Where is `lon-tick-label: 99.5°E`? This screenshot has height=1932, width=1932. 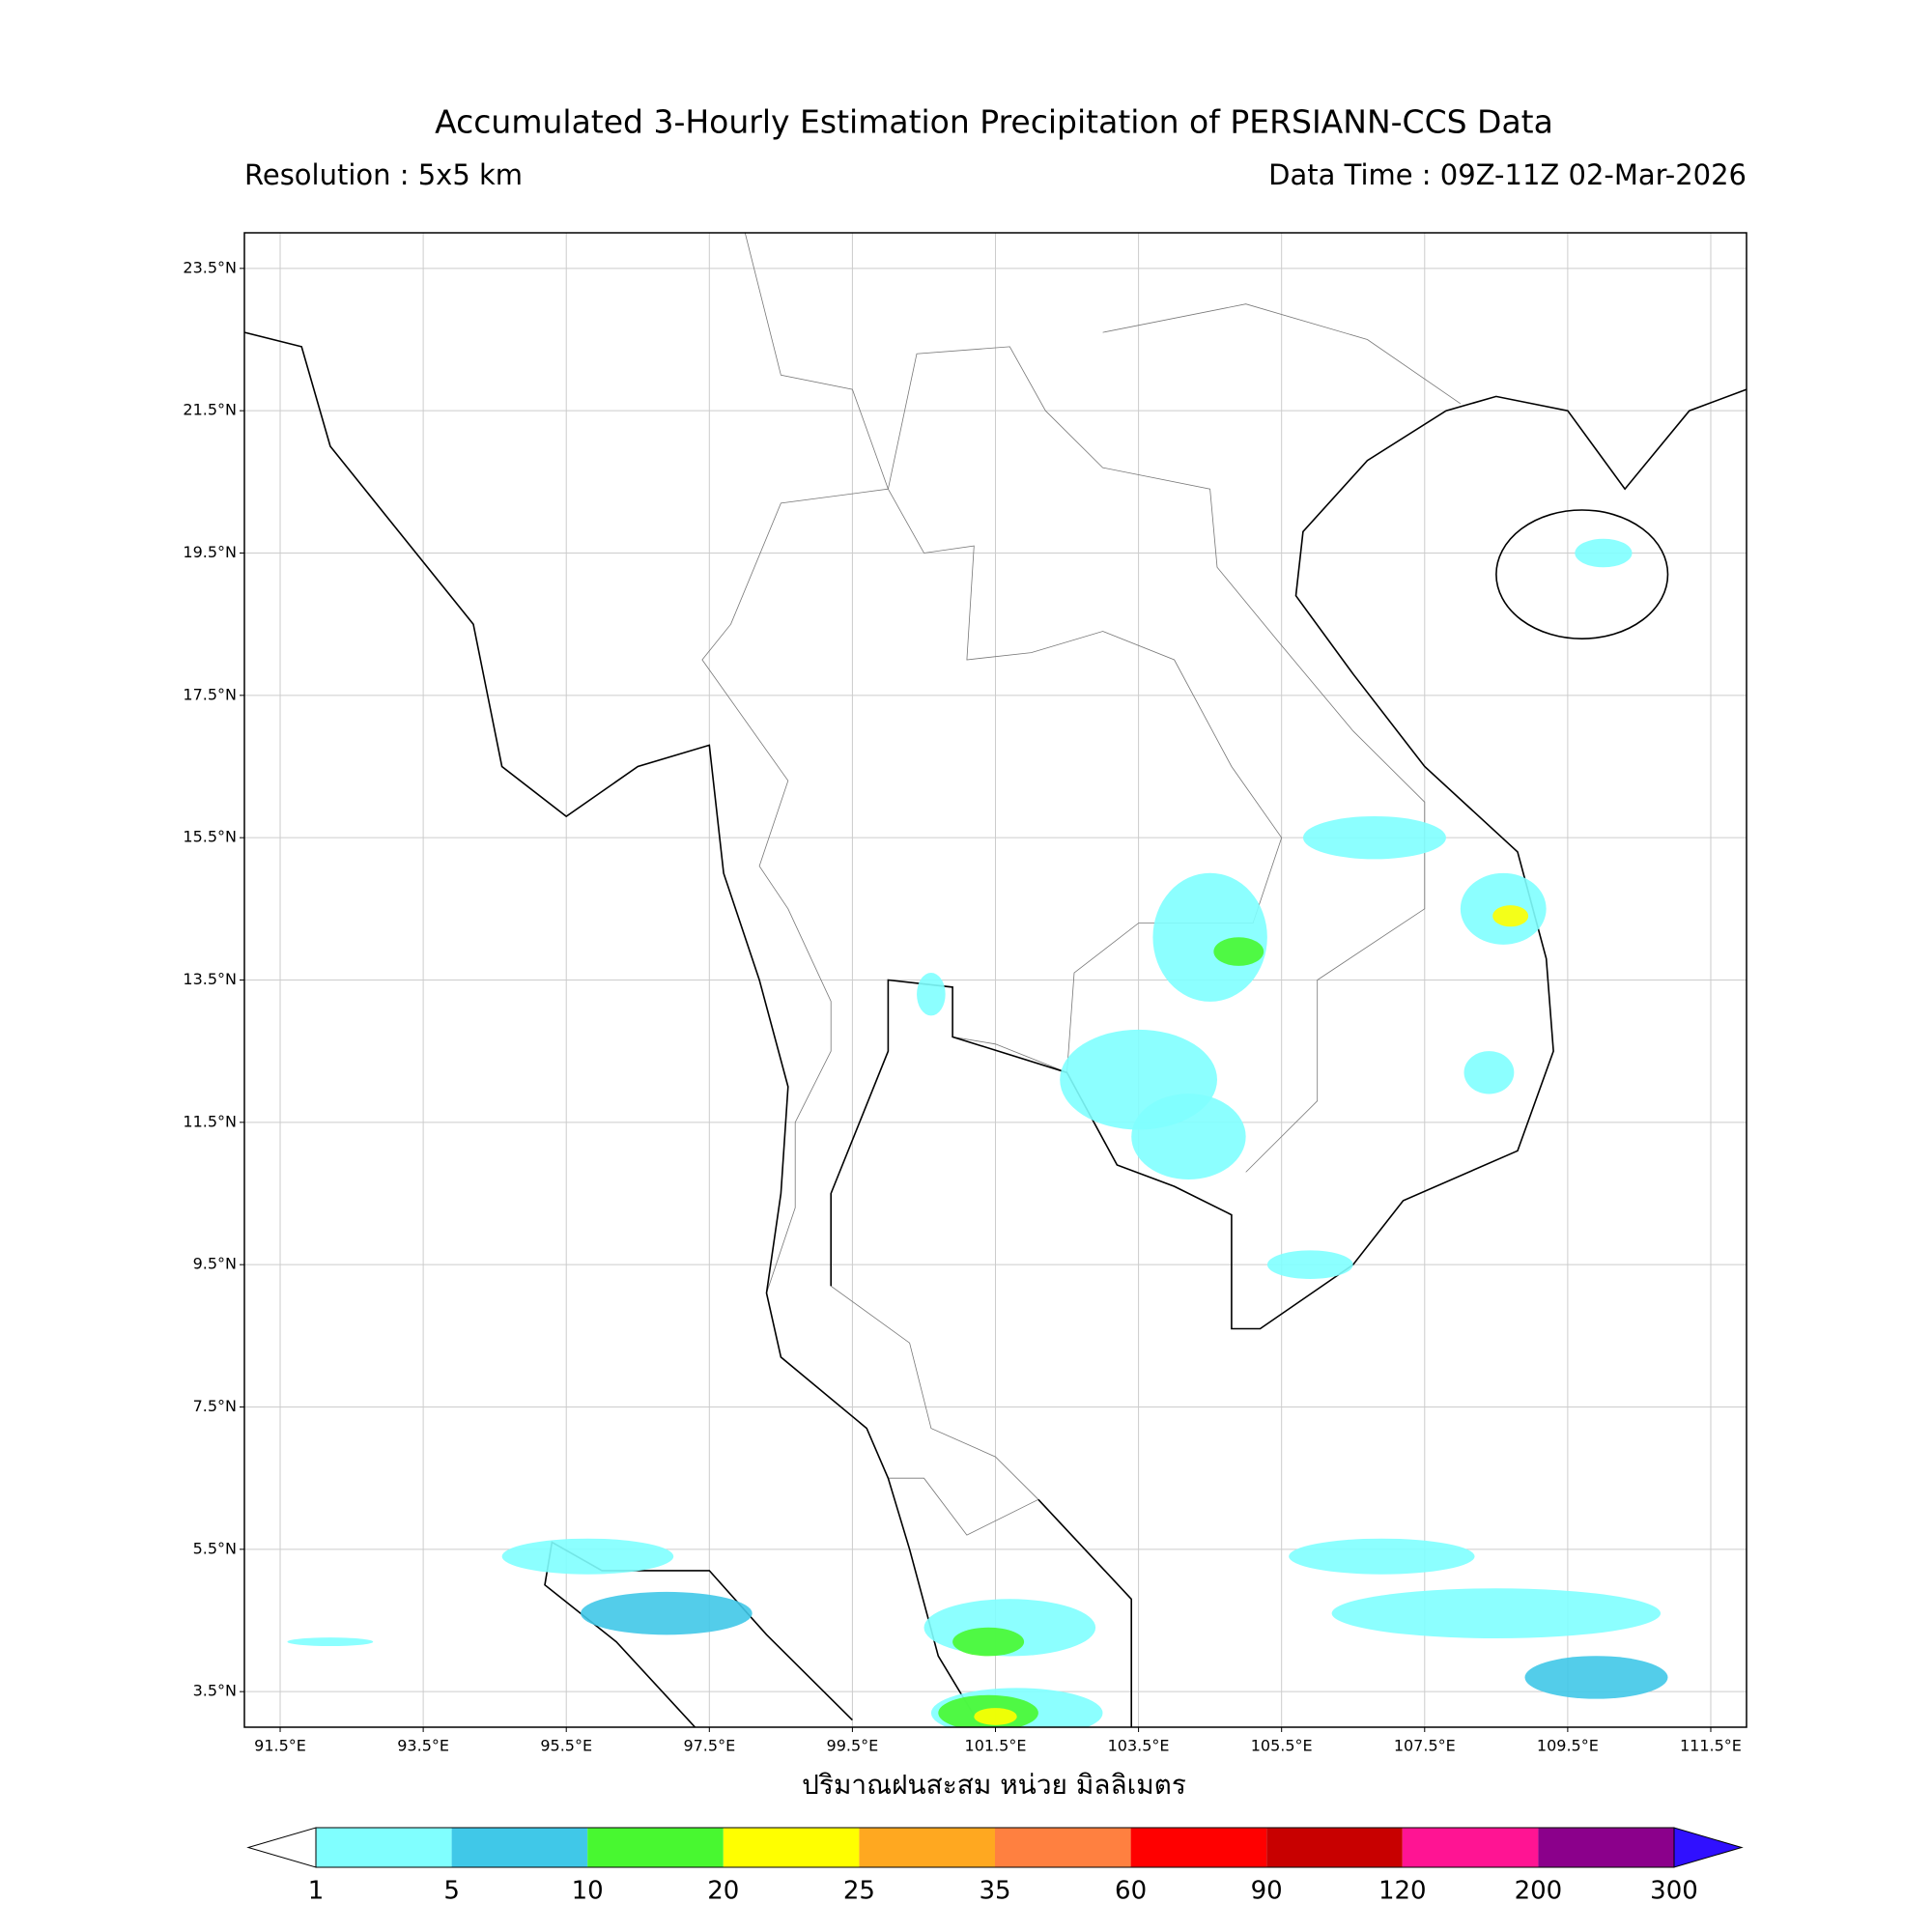 lon-tick-label: 99.5°E is located at coordinates (853, 1746).